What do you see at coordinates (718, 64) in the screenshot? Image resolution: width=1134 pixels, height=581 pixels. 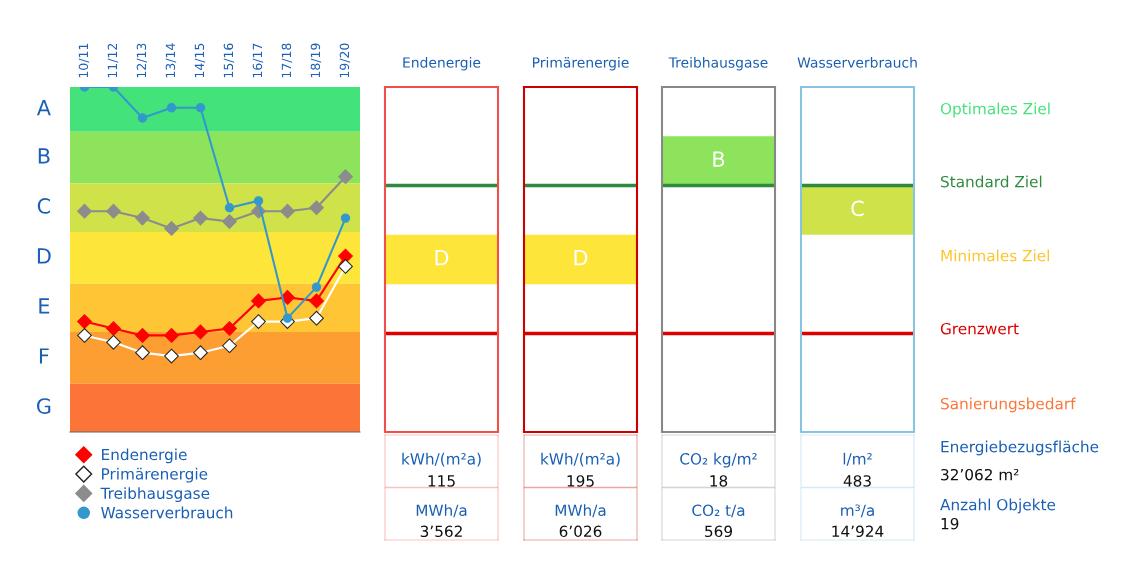 I see `text: Treibhausgase` at bounding box center [718, 64].